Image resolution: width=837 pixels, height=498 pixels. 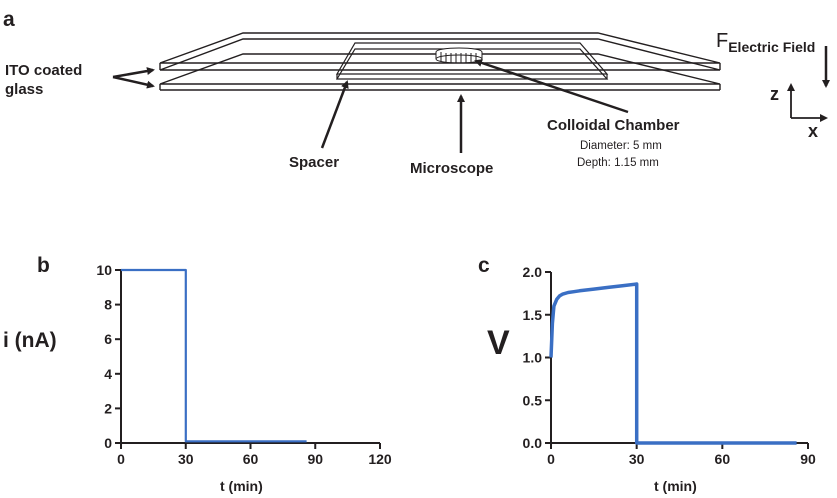 I want to click on spacer-frame, so click(x=472, y=61).